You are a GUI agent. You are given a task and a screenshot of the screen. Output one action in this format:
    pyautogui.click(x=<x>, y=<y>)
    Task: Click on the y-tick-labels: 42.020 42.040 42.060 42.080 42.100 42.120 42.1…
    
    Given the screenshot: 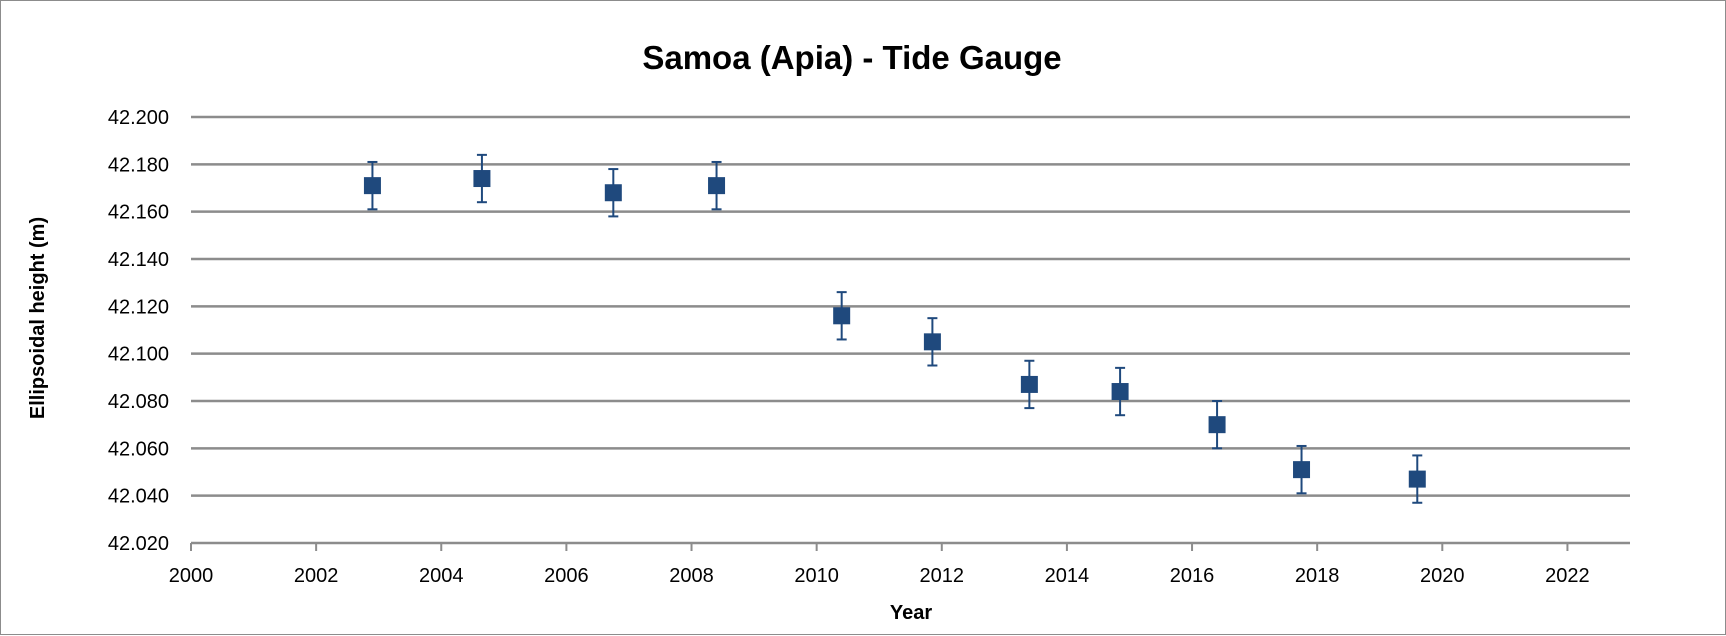 What is the action you would take?
    pyautogui.click(x=138, y=331)
    